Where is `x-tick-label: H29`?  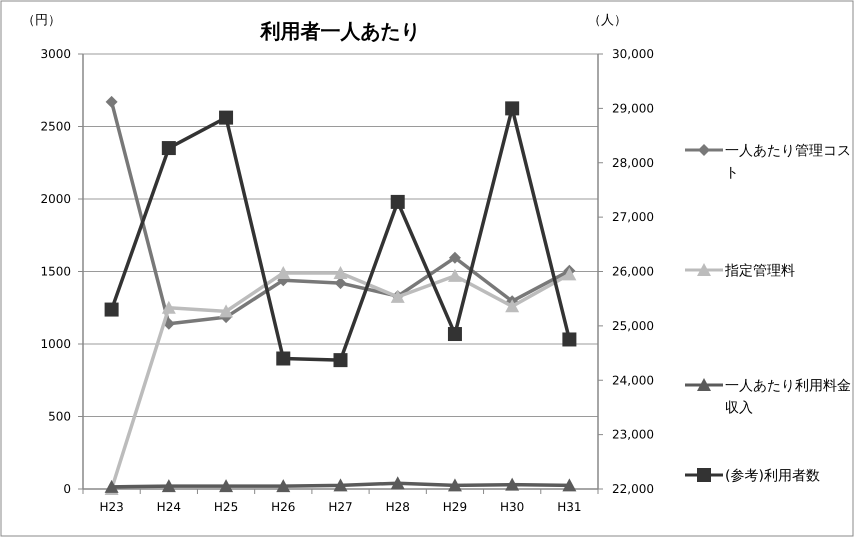
x-tick-label: H29 is located at coordinates (455, 507).